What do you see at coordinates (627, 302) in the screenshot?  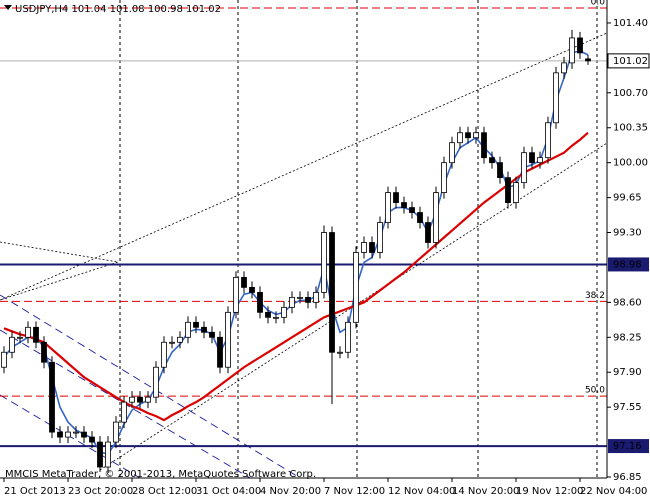 I see `y-tick-label: 98.60` at bounding box center [627, 302].